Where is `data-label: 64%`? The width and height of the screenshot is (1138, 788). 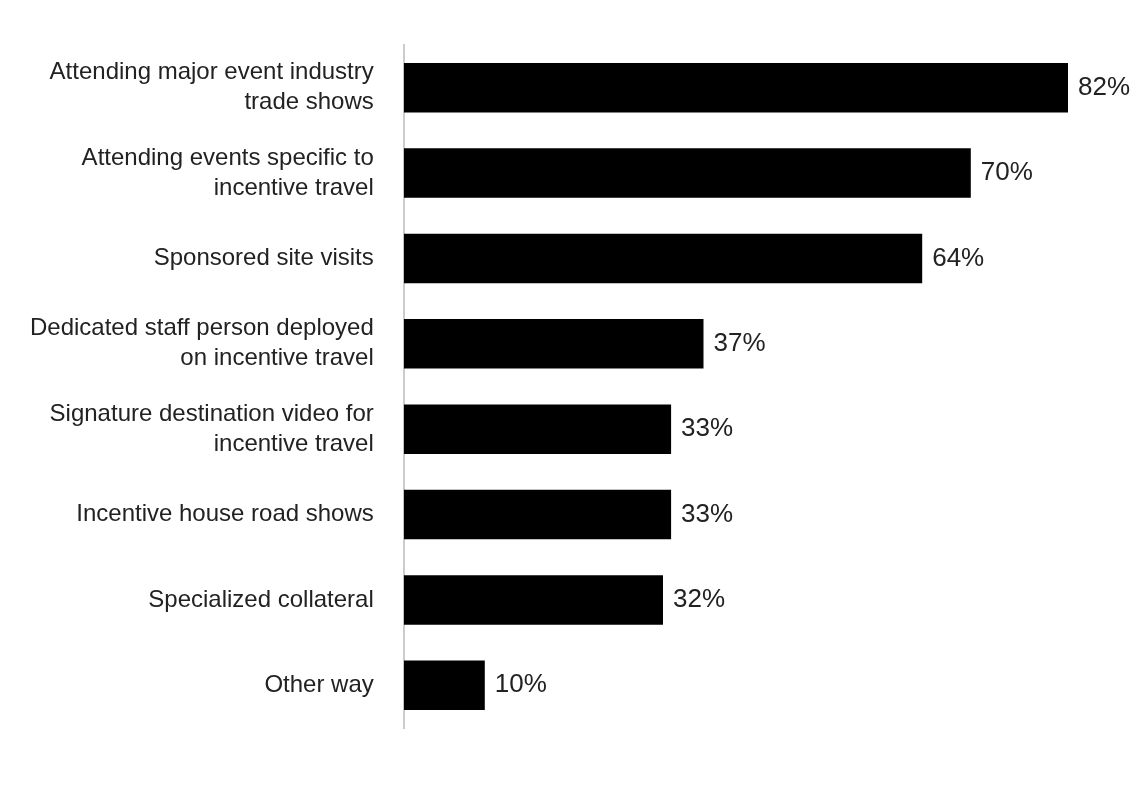
data-label: 64% is located at coordinates (958, 256).